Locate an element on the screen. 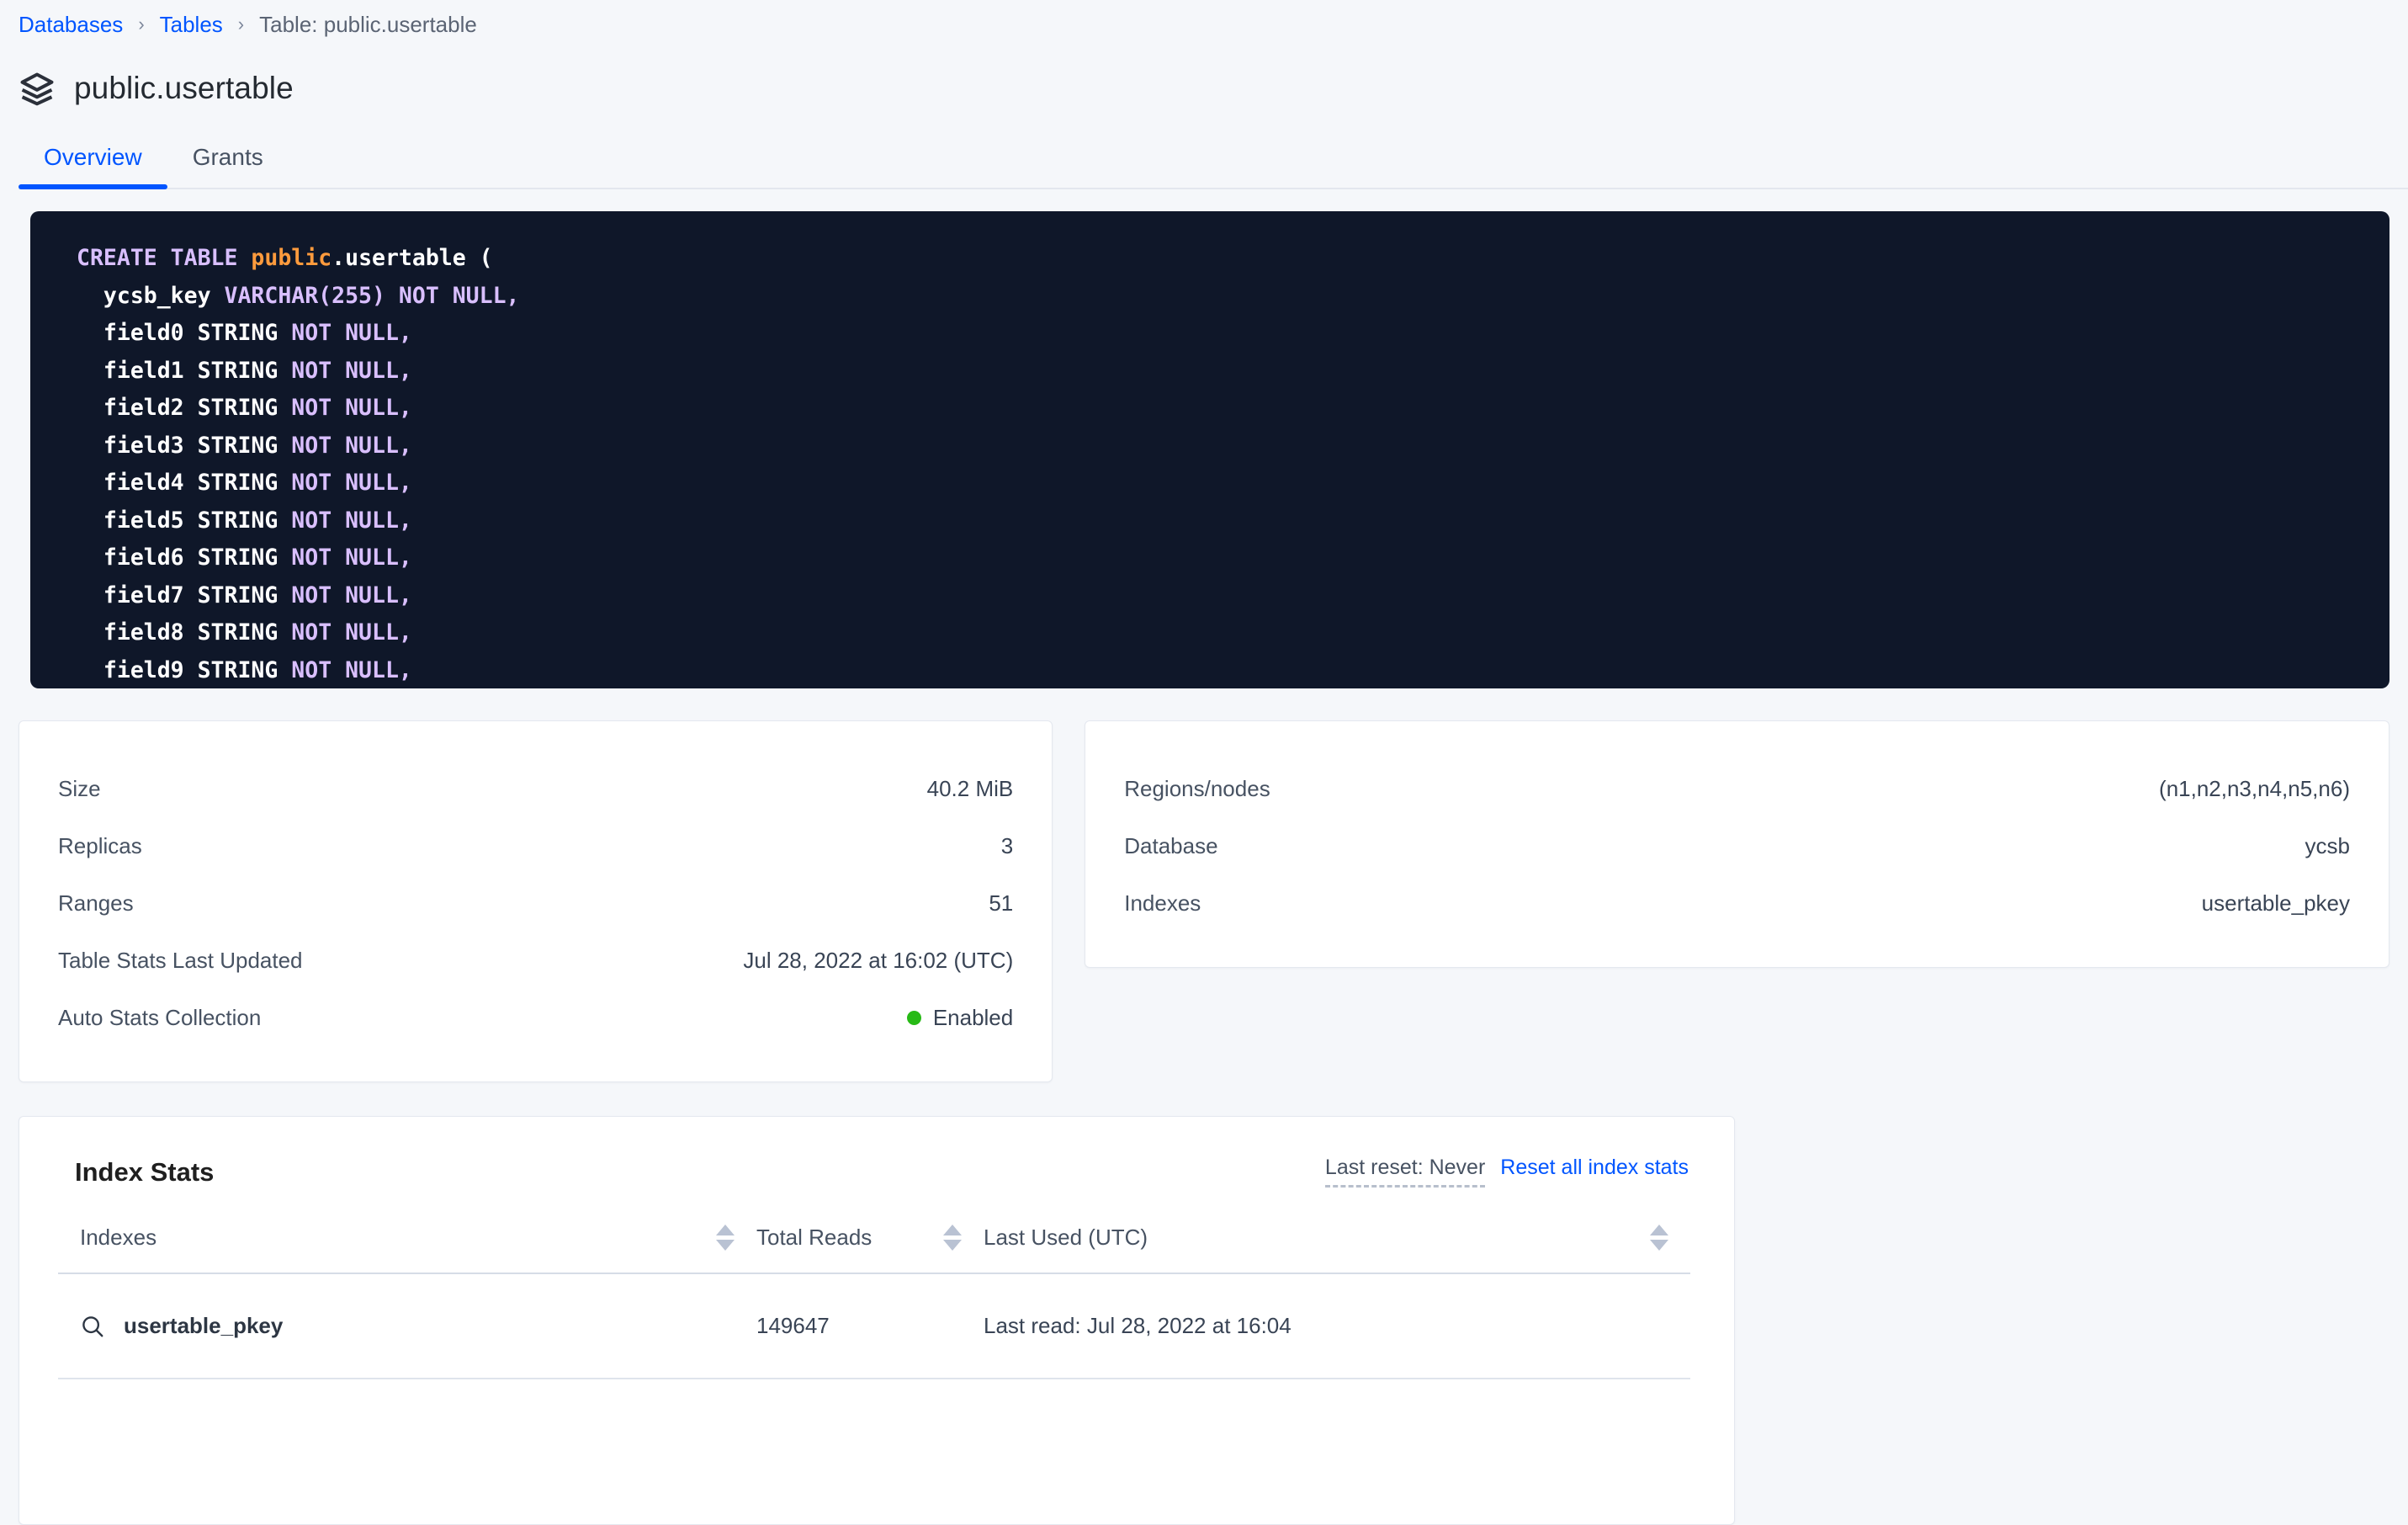  tab-overview: Overview is located at coordinates (93, 167).